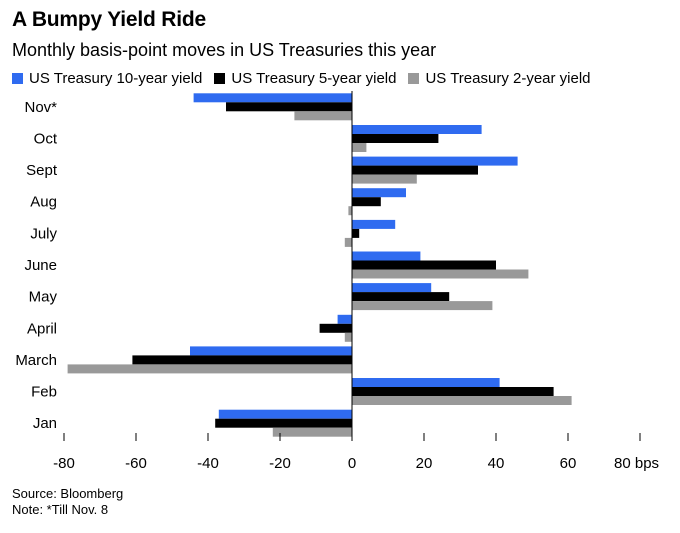  What do you see at coordinates (109, 19) in the screenshot?
I see `chart-title: A Bumpy Yield Ride` at bounding box center [109, 19].